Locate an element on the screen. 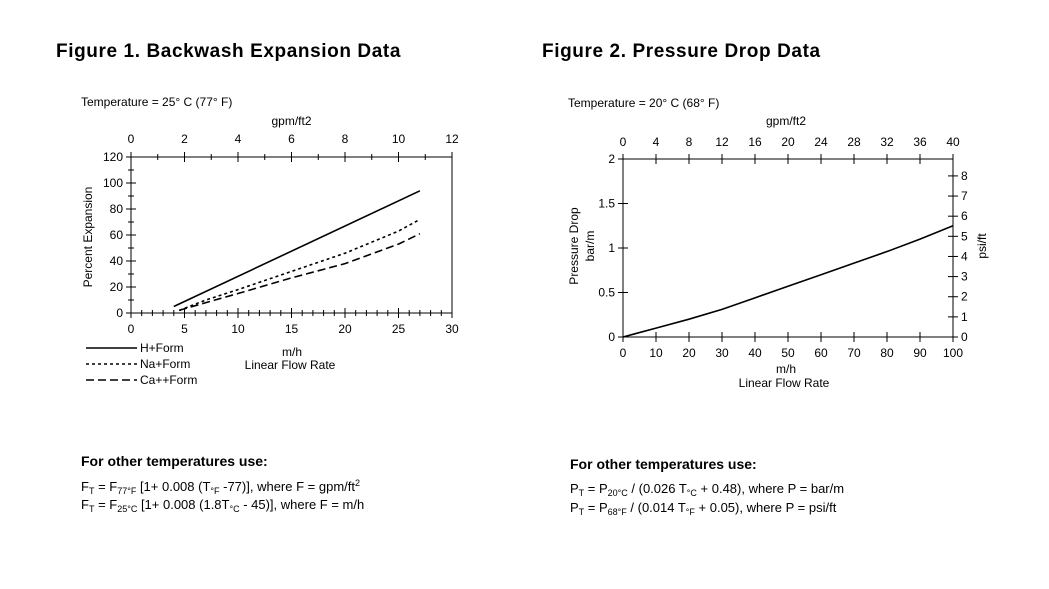  x-tick-label: 100 is located at coordinates (953, 353).